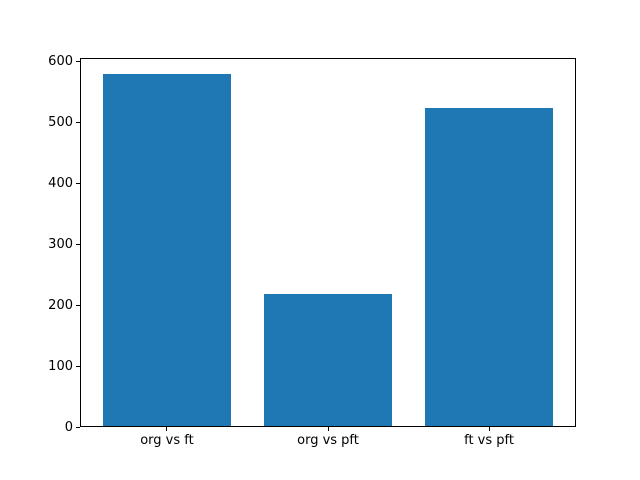 The height and width of the screenshot is (480, 640). I want to click on x-tick-label: org vs pft, so click(328, 440).